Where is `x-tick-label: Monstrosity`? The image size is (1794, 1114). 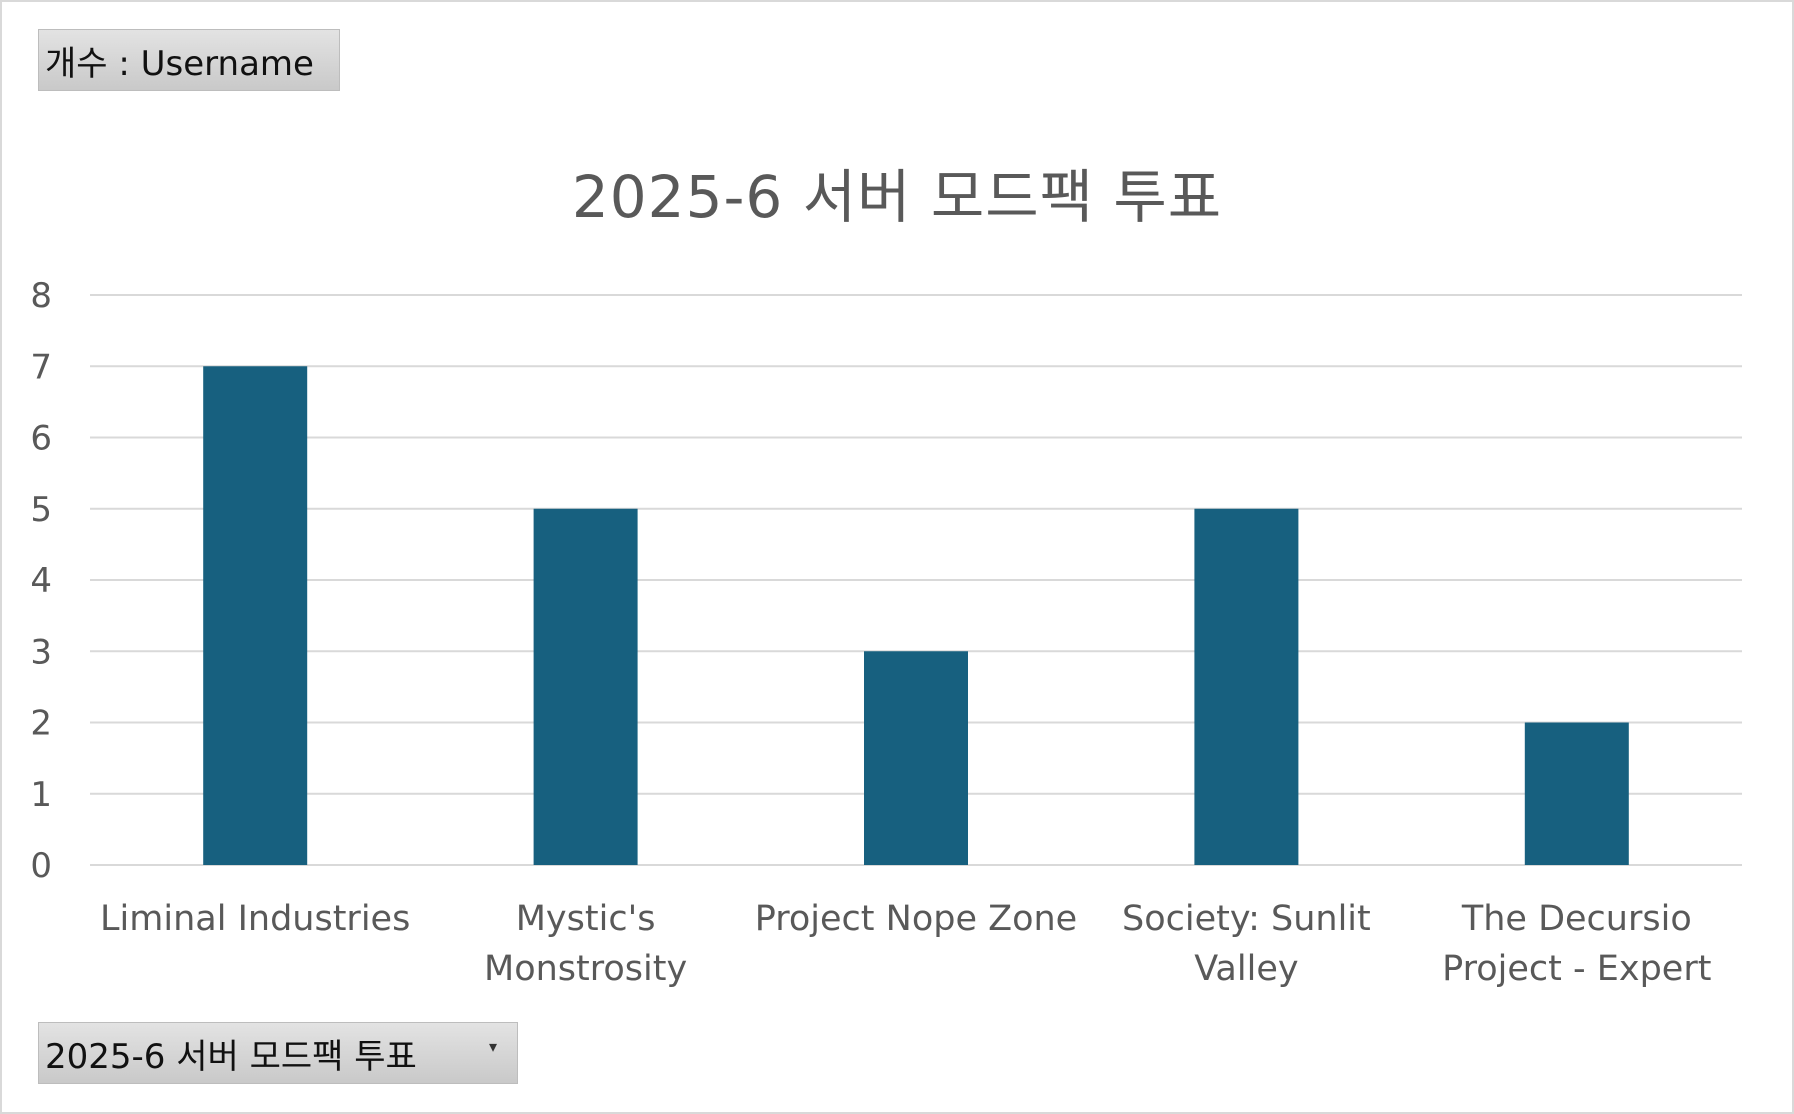
x-tick-label: Monstrosity is located at coordinates (585, 969).